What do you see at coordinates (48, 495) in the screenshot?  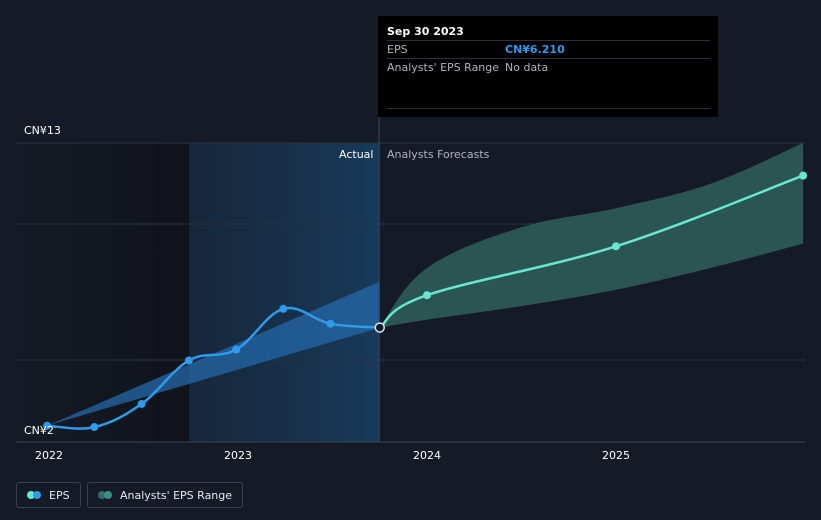 I see `legend-eps: EPS` at bounding box center [48, 495].